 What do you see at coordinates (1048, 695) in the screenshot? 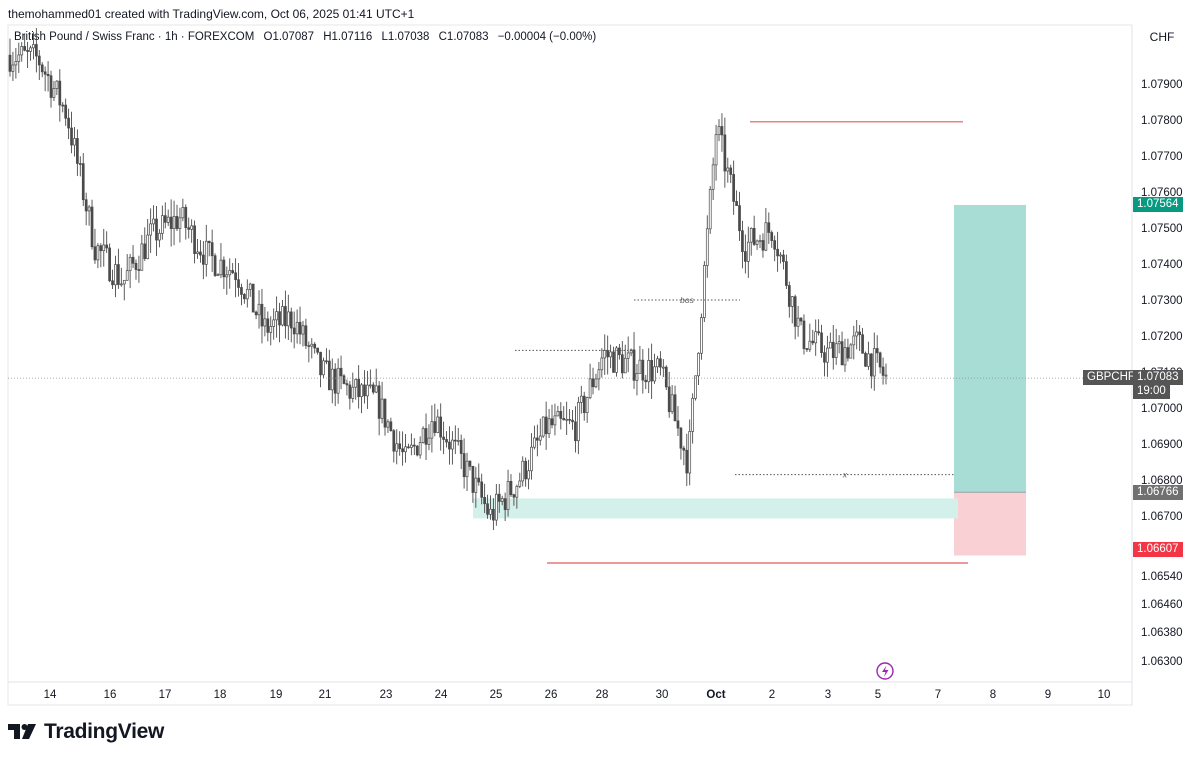
I see `time-axis-label: 9` at bounding box center [1048, 695].